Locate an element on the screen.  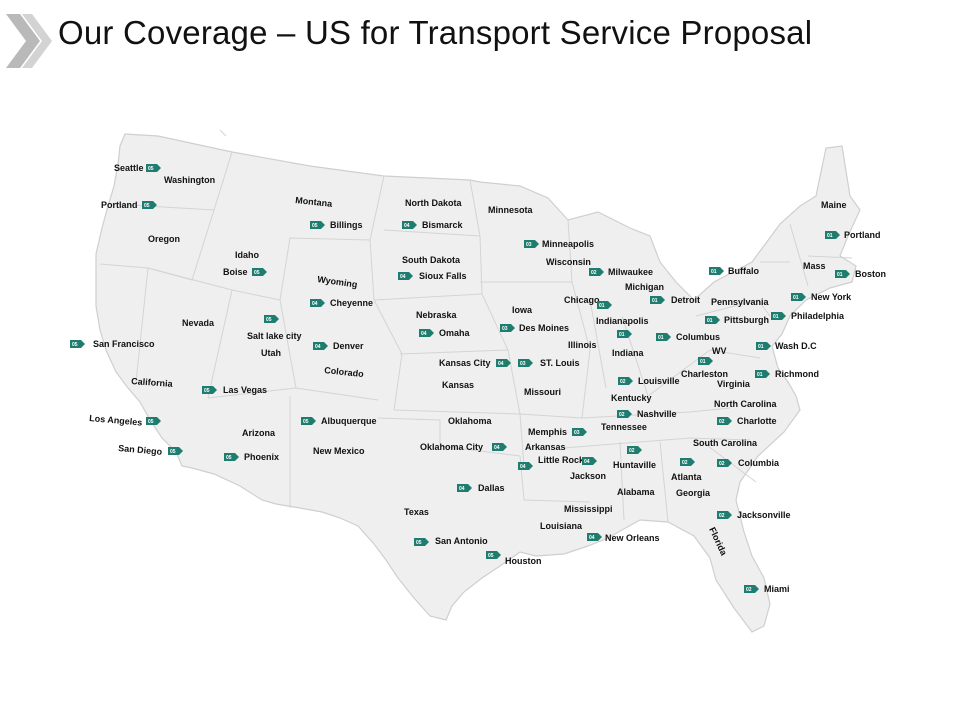
city-marker: 02 Charlotte is located at coordinates (747, 421).